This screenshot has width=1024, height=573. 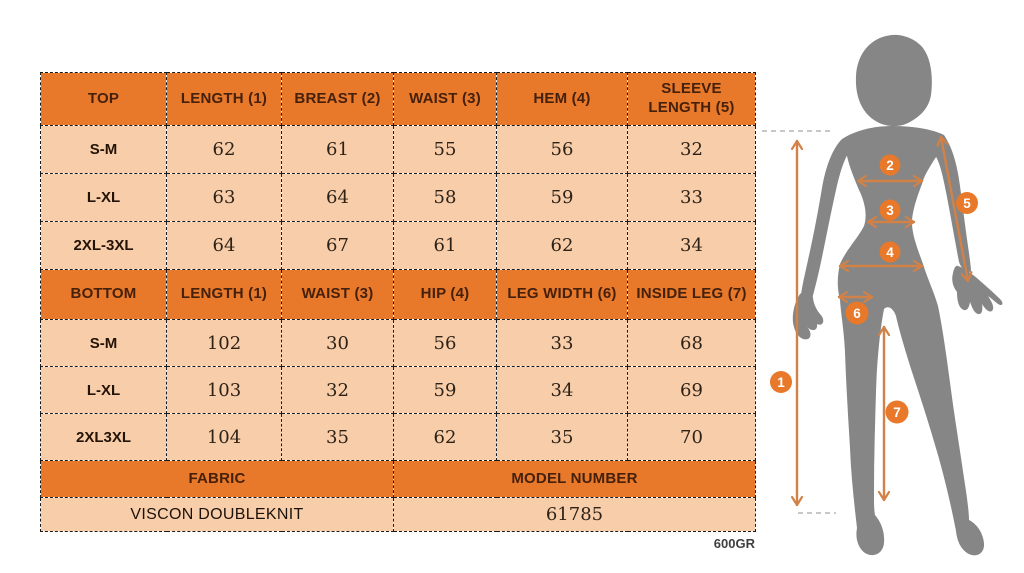 What do you see at coordinates (691, 390) in the screenshot?
I see `value-cell: 69` at bounding box center [691, 390].